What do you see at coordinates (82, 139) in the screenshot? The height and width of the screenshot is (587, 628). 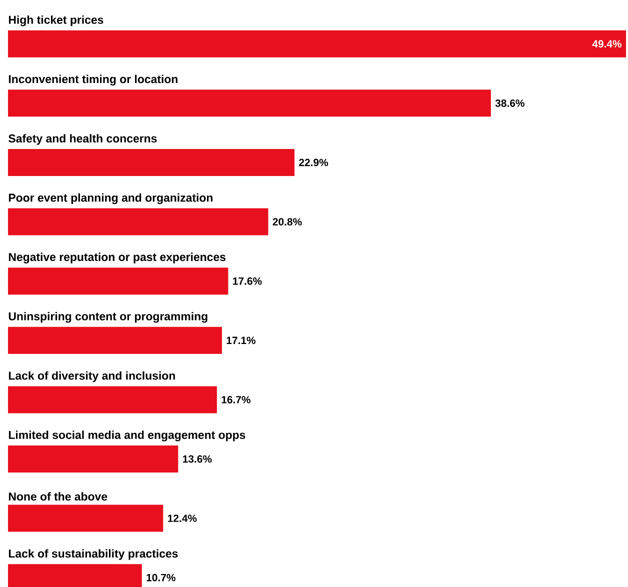 I see `y-tick-label: Safety and health concerns` at bounding box center [82, 139].